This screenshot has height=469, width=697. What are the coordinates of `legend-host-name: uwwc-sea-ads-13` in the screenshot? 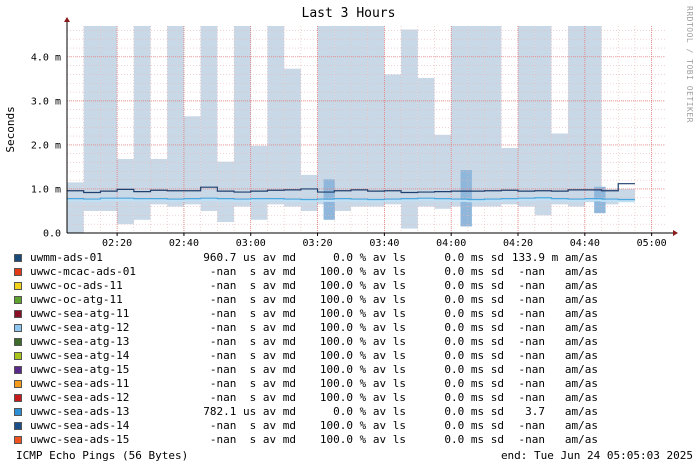 It's located at (80, 411).